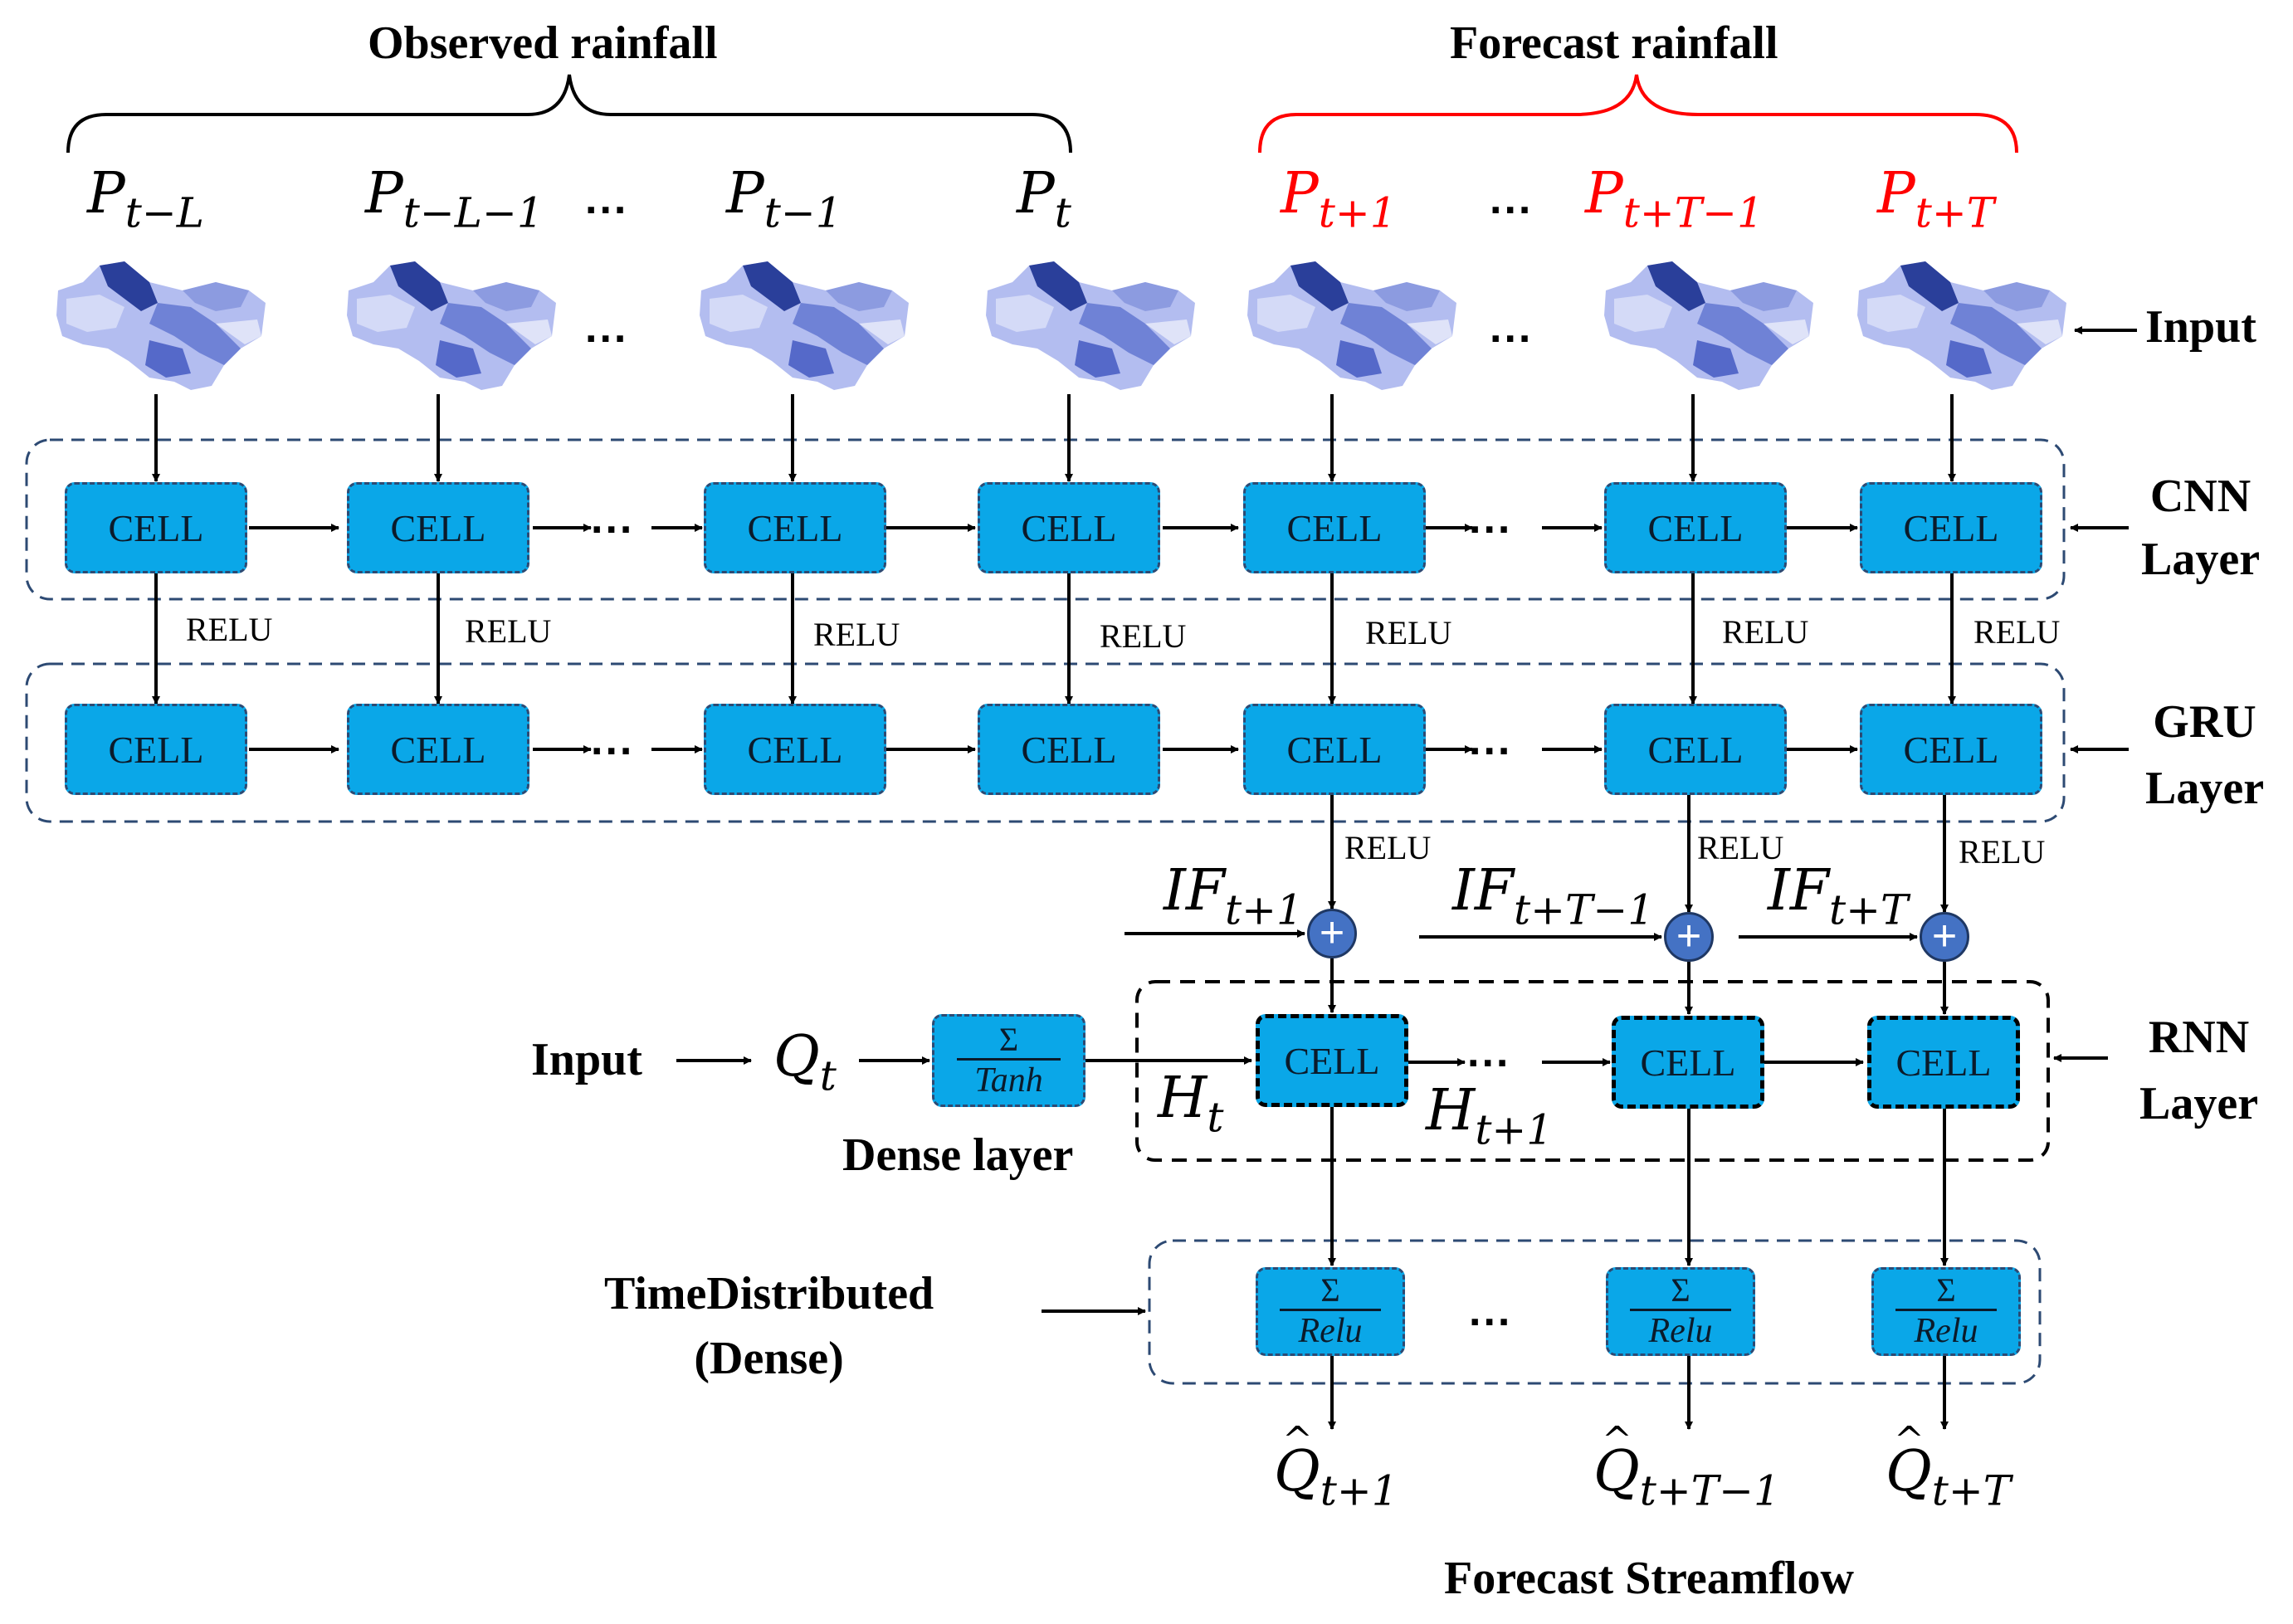 The height and width of the screenshot is (1624, 2293). What do you see at coordinates (1336, 1477) in the screenshot?
I see `output-streamflow-symbol: Qt+1` at bounding box center [1336, 1477].